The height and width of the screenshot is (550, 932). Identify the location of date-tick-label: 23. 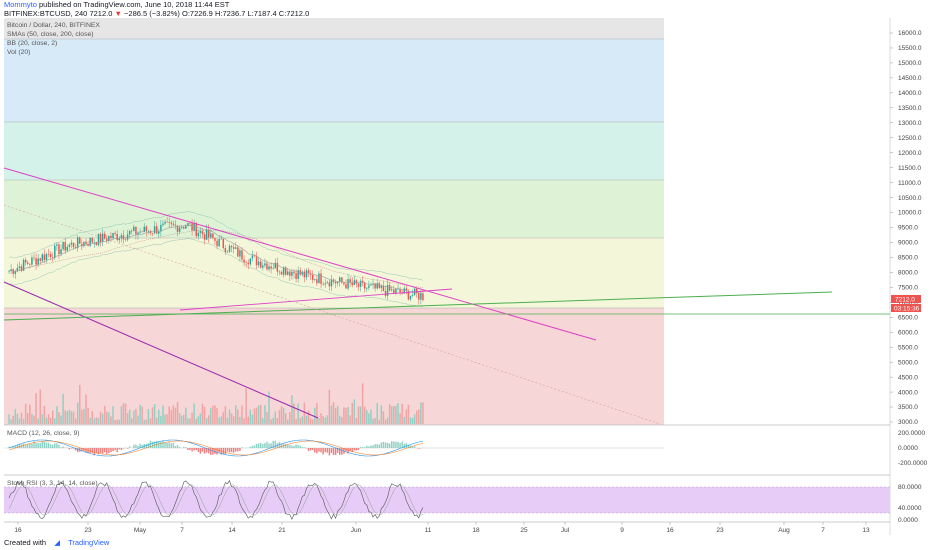
(720, 530).